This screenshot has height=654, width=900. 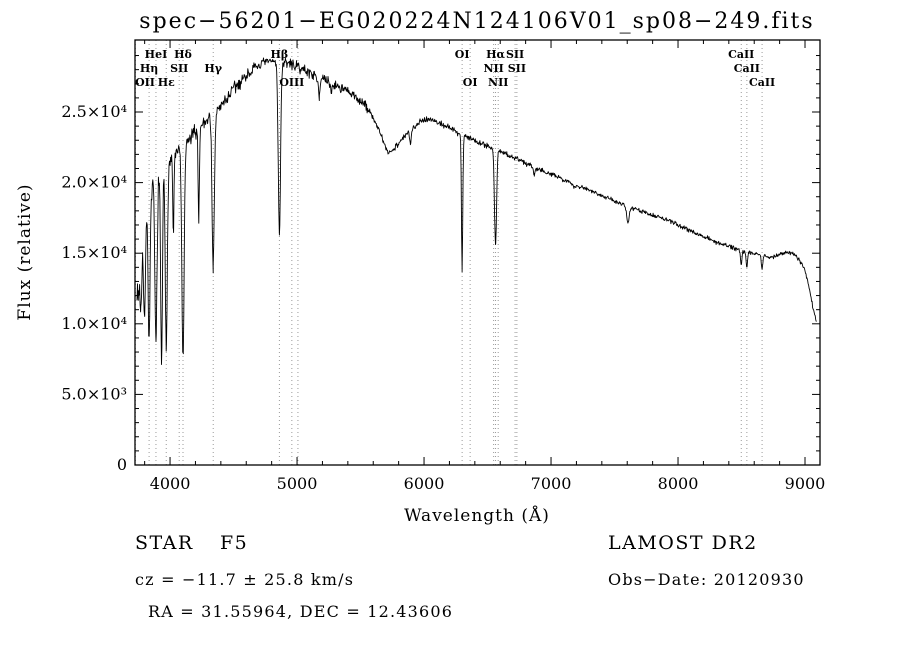 I want to click on y-axis-label: Flux (relative), so click(x=25, y=251).